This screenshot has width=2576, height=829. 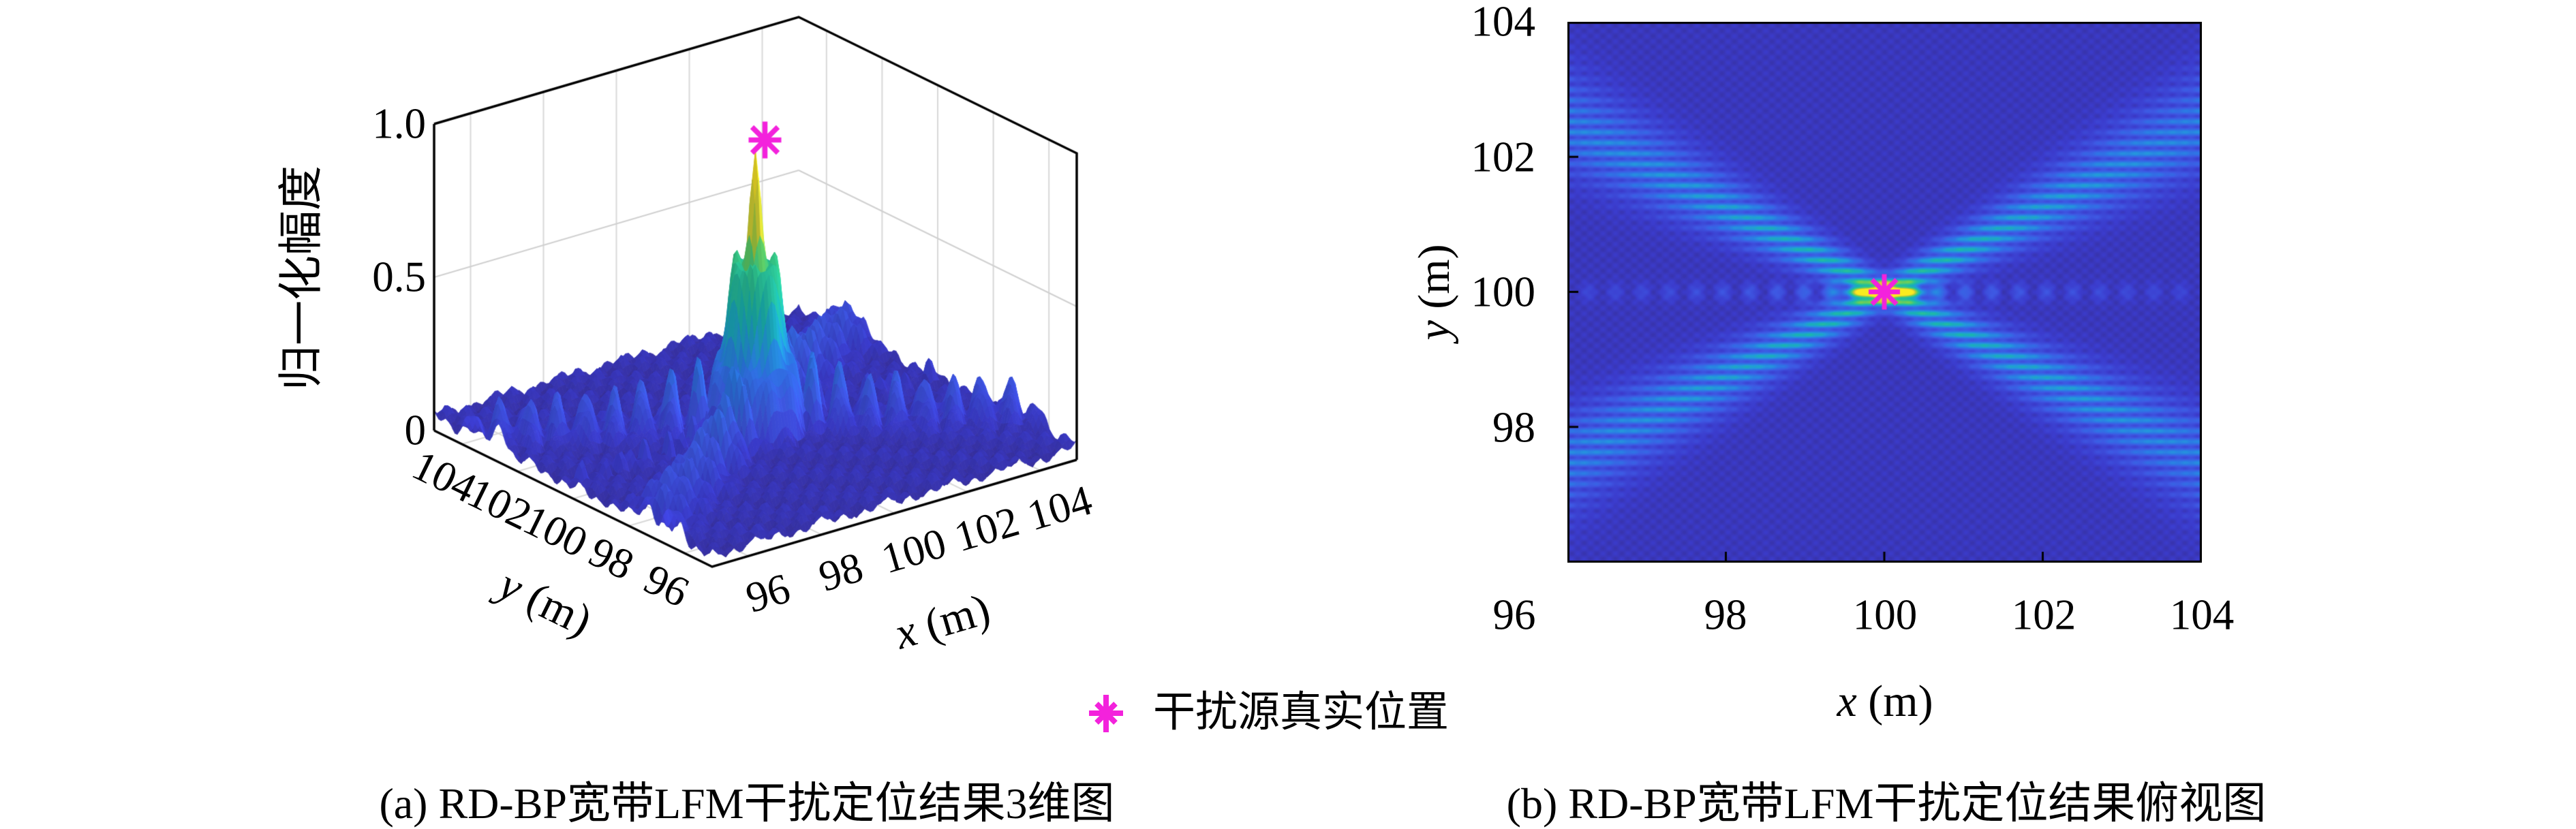 What do you see at coordinates (1885, 615) in the screenshot?
I see `plot2d-xtick-label: 100` at bounding box center [1885, 615].